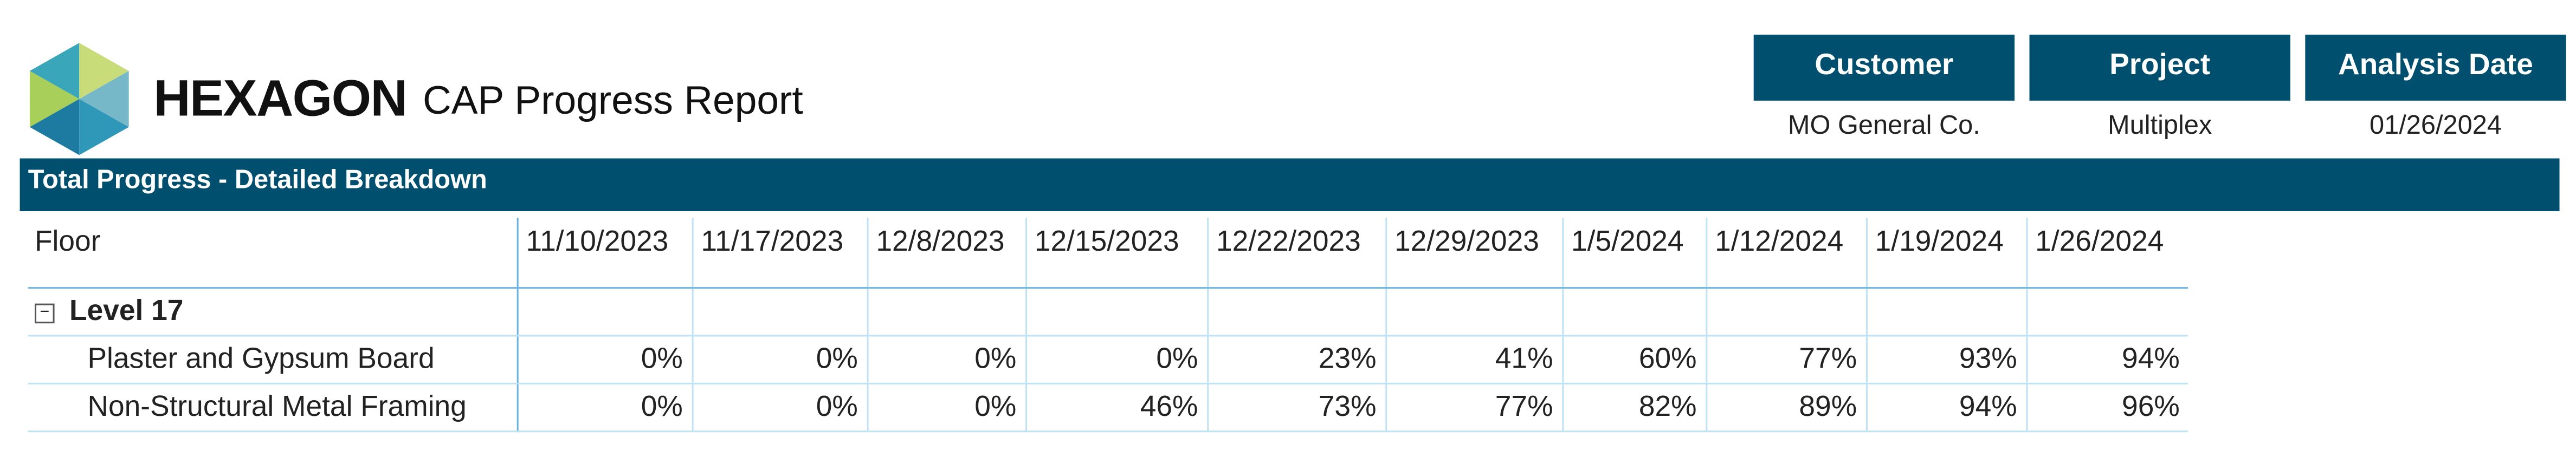  Describe the element at coordinates (280, 98) in the screenshot. I see `logo-text: HEXAGON` at that location.